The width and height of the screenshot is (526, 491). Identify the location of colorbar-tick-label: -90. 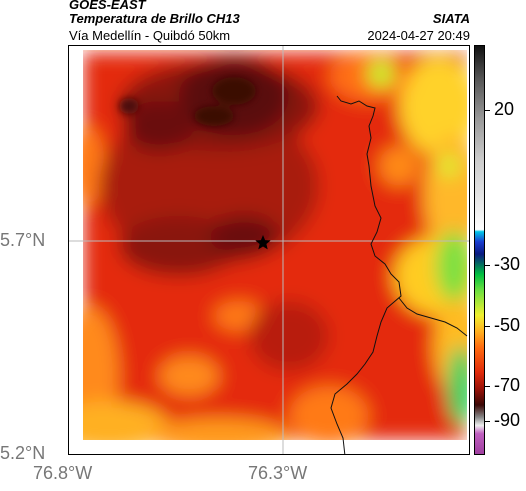
(507, 420).